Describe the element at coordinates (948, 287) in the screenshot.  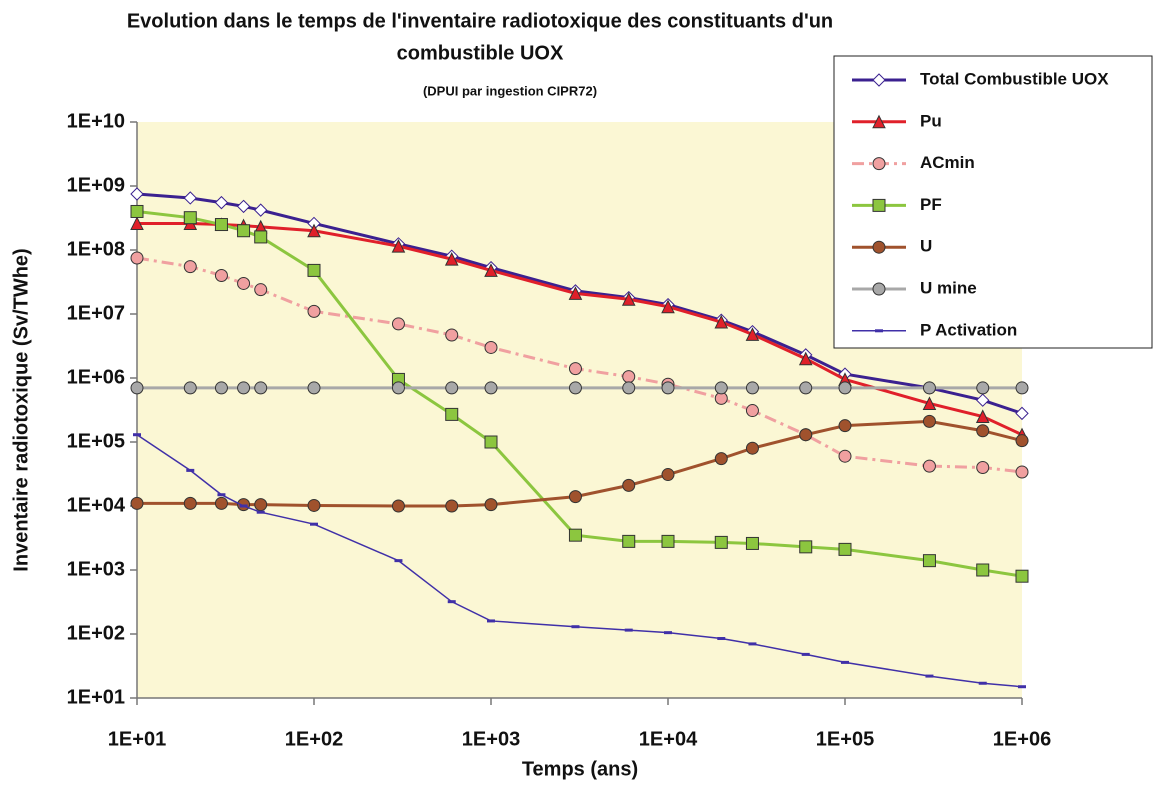
I see `legend-label: U mine` at that location.